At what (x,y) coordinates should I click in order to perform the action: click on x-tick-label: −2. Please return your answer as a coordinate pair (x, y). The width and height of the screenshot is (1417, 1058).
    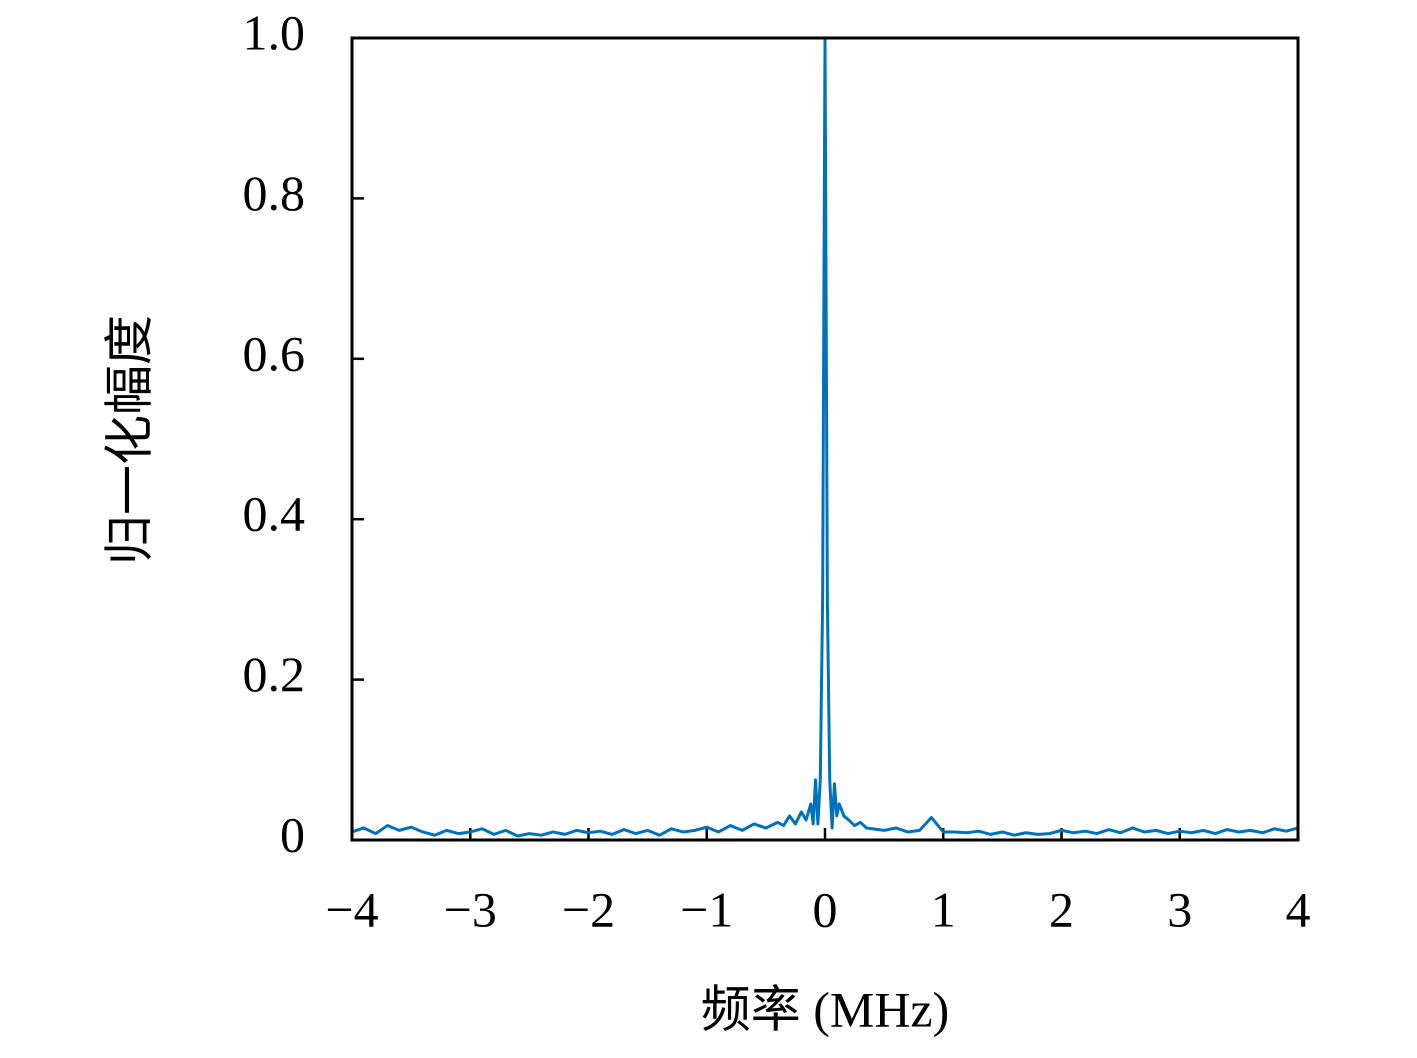
    Looking at the image, I should click on (588, 909).